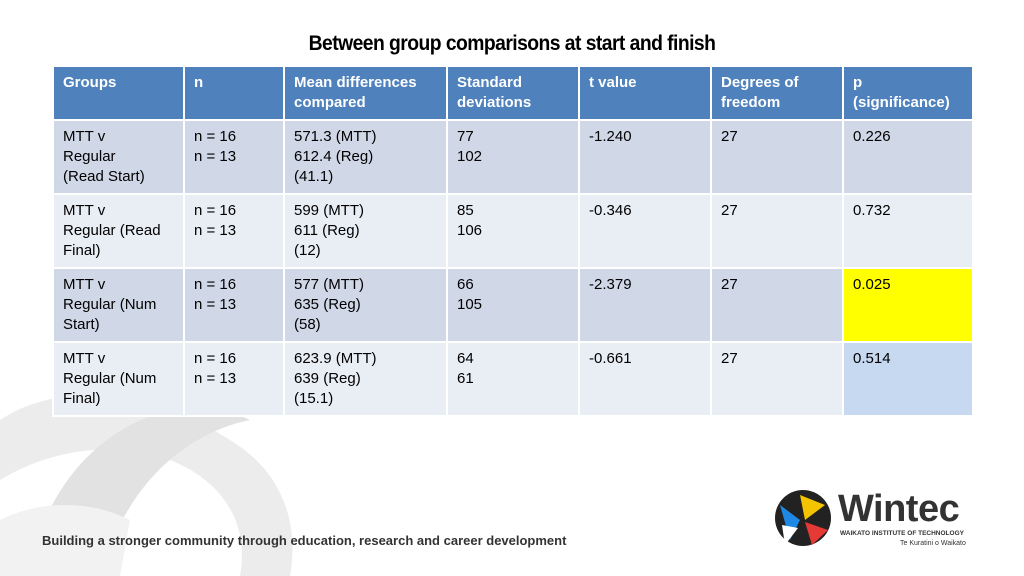 This screenshot has width=1024, height=576. Describe the element at coordinates (902, 533) in the screenshot. I see `logo-institute: WAIKATO INSTITUTE OF TECHNOLOGY` at that location.